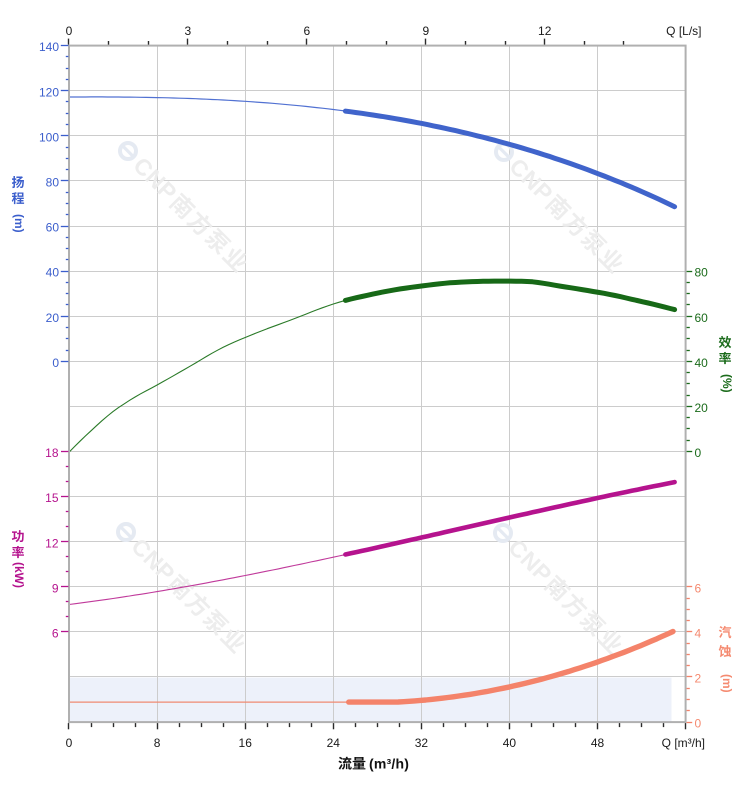 This screenshot has width=752, height=802. I want to click on svg-text: 48, so click(598, 743).